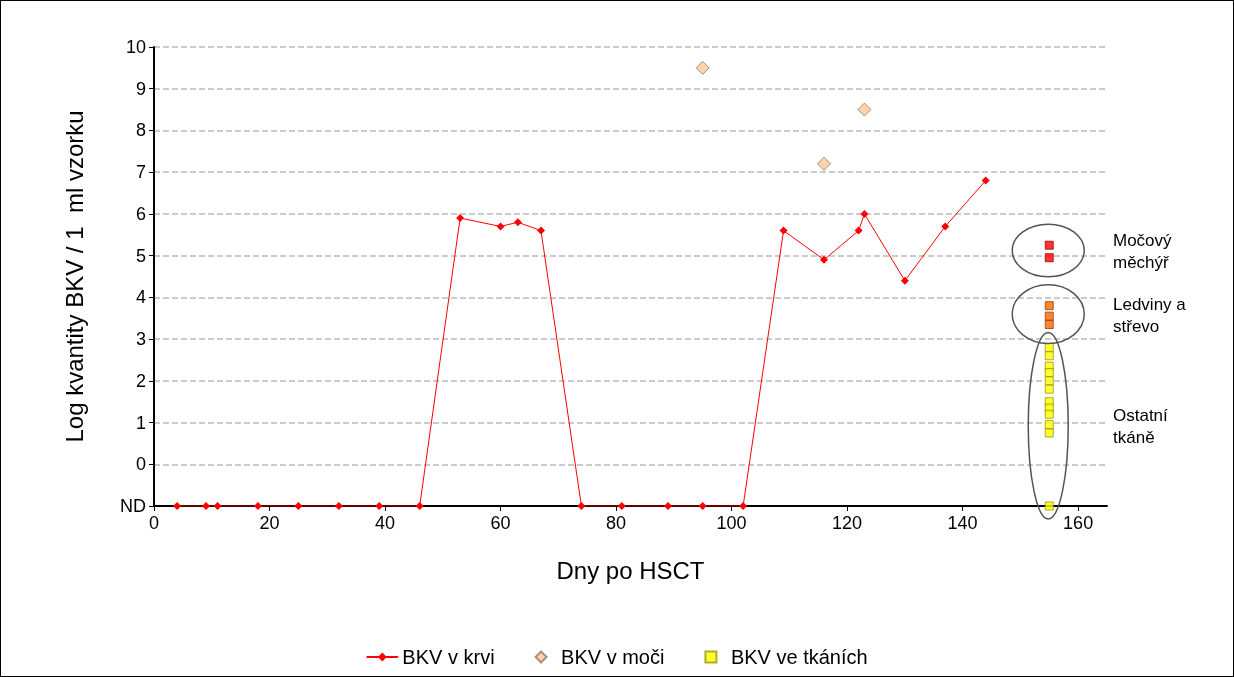 This screenshot has width=1234, height=677. Describe the element at coordinates (799, 657) in the screenshot. I see `legend-label: BKV ve tkáních` at that location.